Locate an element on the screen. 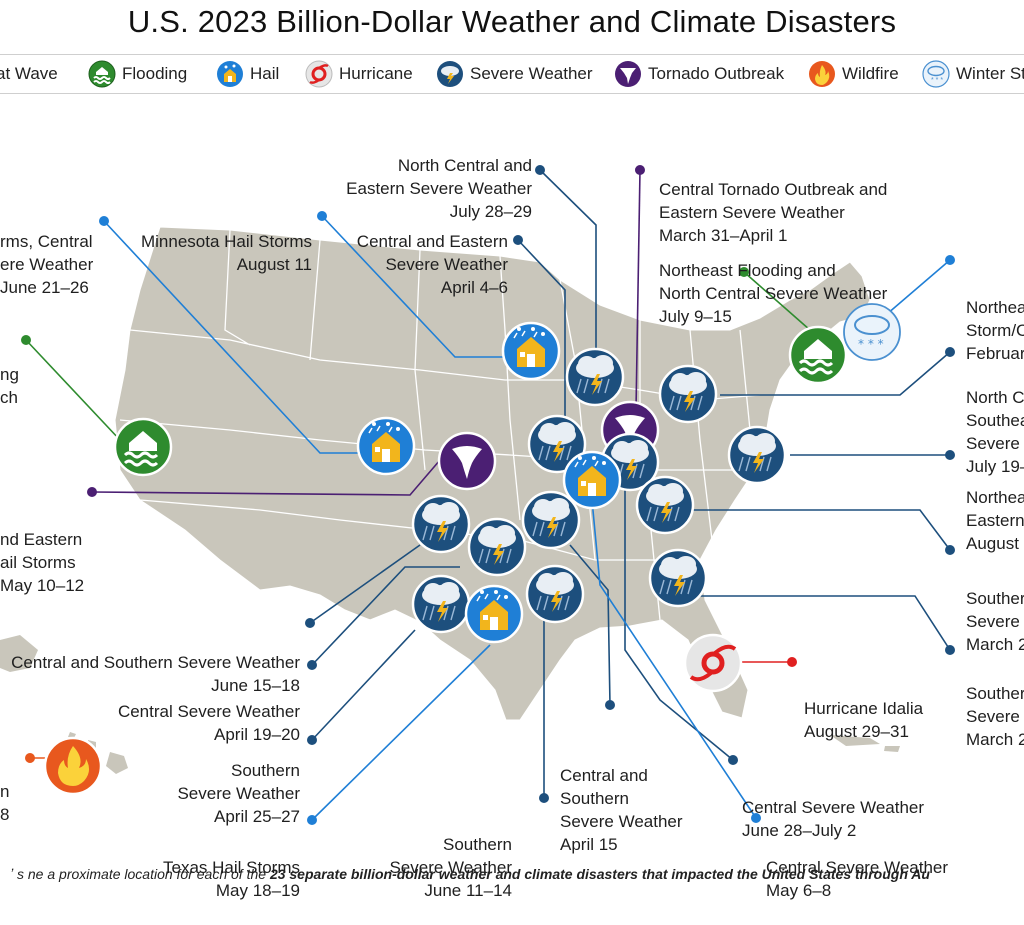 The width and height of the screenshot is (1024, 925). leader-north-central-eastern is located at coordinates (568, 259).